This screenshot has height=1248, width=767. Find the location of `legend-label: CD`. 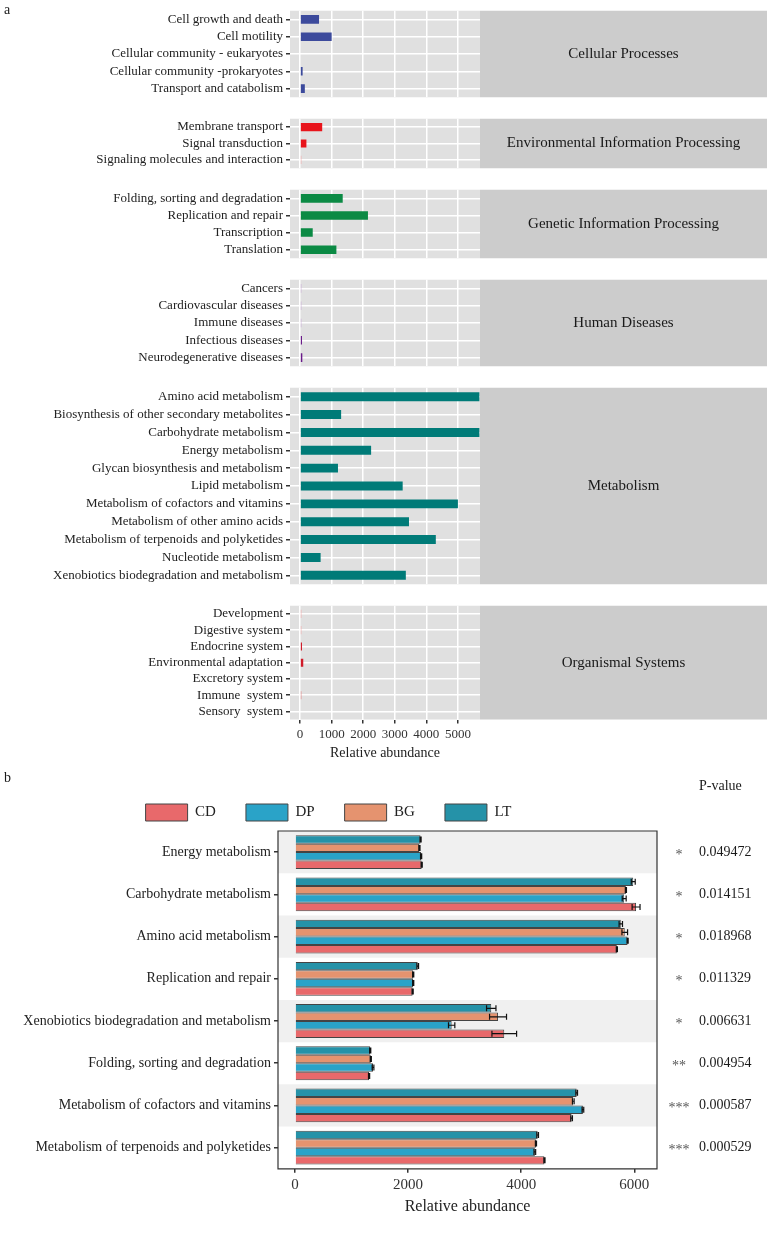

legend-label: CD is located at coordinates (206, 811).